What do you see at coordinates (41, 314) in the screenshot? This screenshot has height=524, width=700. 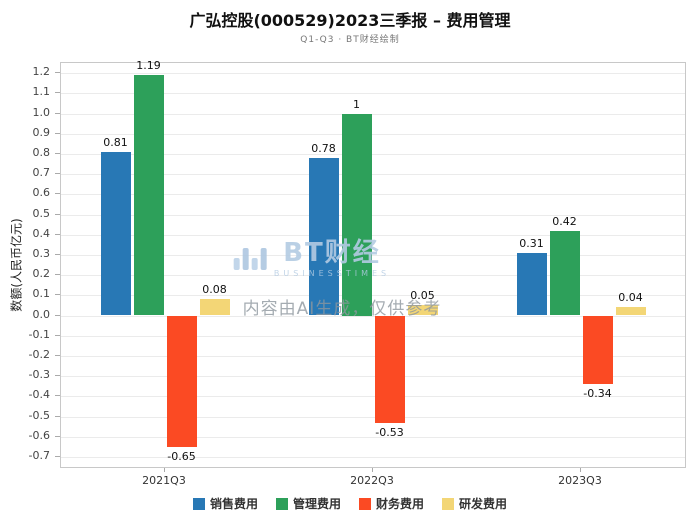 I see `y-tick-label: 0.0` at bounding box center [41, 314].